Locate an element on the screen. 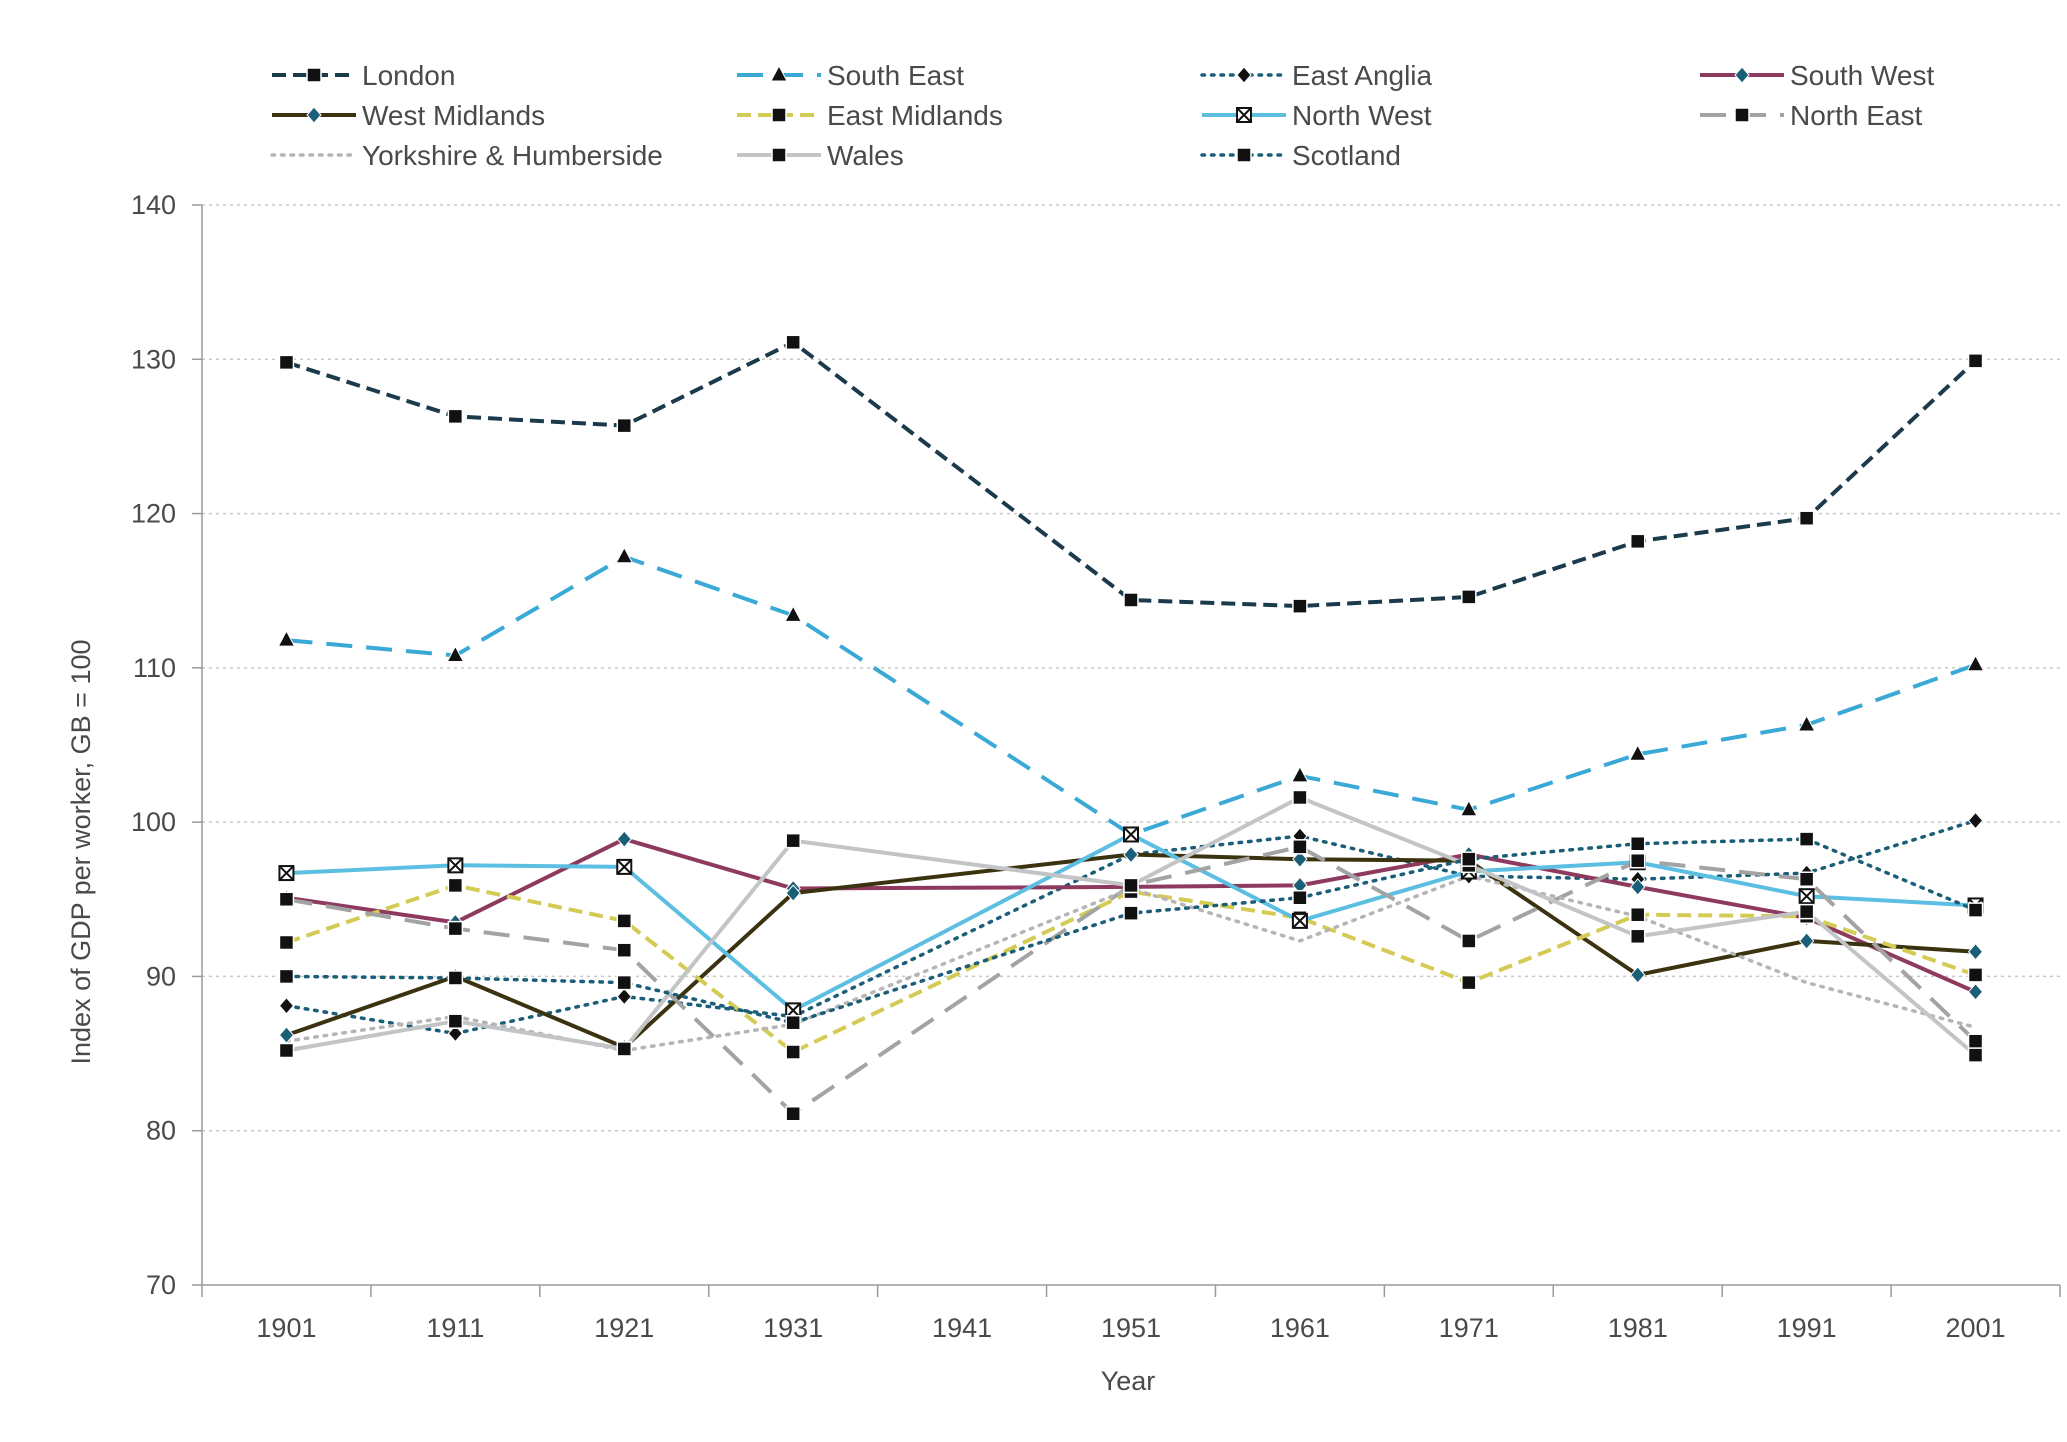  legend-item-yorkshire-and-humberside: Yorkshire & Humberside is located at coordinates (466, 155).